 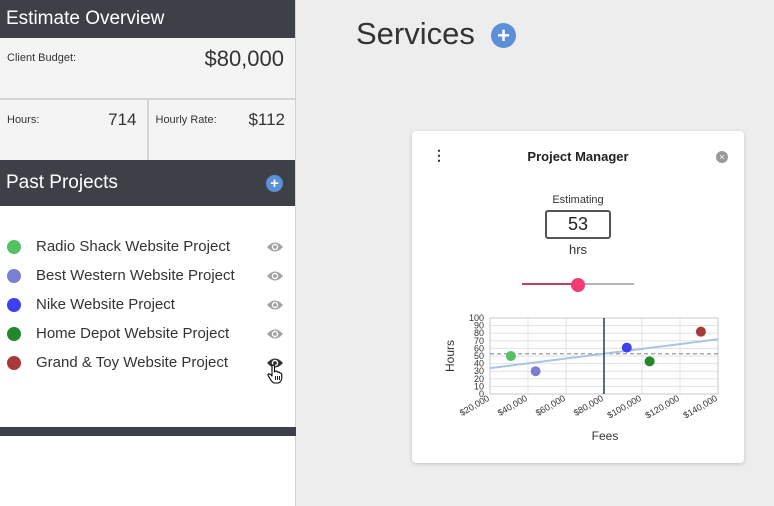 What do you see at coordinates (73, 130) in the screenshot?
I see `hours-stat: Hours: 714` at bounding box center [73, 130].